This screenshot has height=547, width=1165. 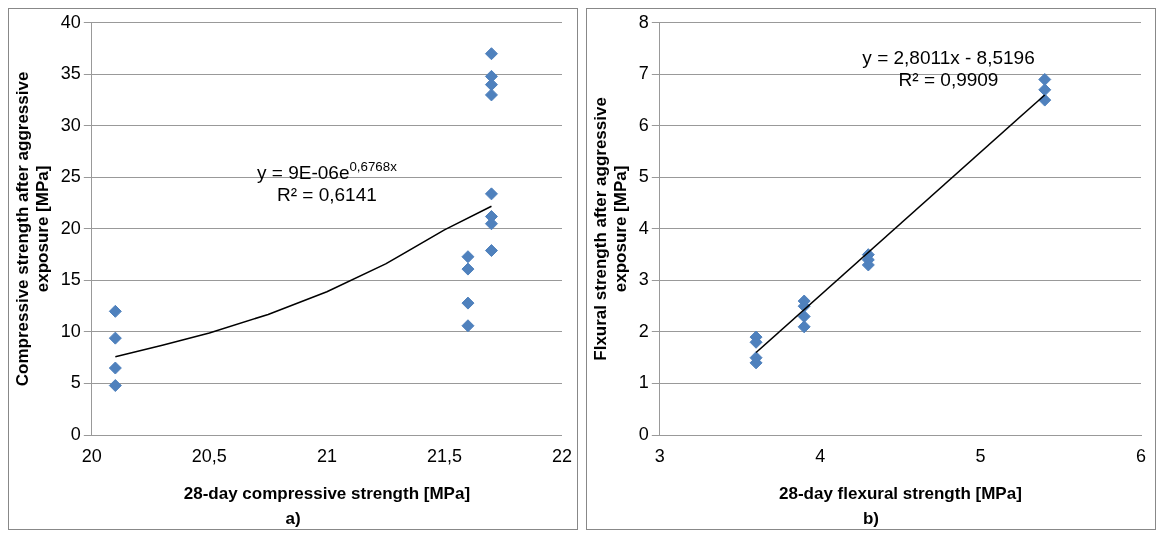 What do you see at coordinates (643, 279) in the screenshot?
I see `y-tick-label: 3` at bounding box center [643, 279].